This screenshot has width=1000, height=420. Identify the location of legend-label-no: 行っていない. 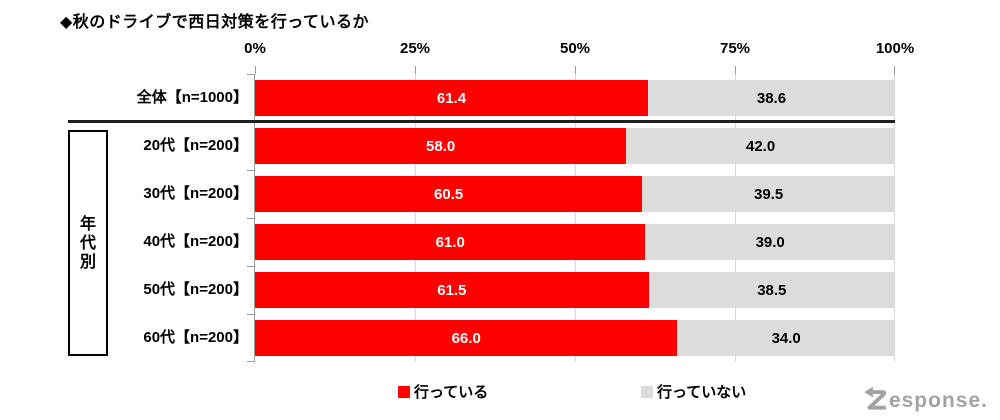
(702, 392).